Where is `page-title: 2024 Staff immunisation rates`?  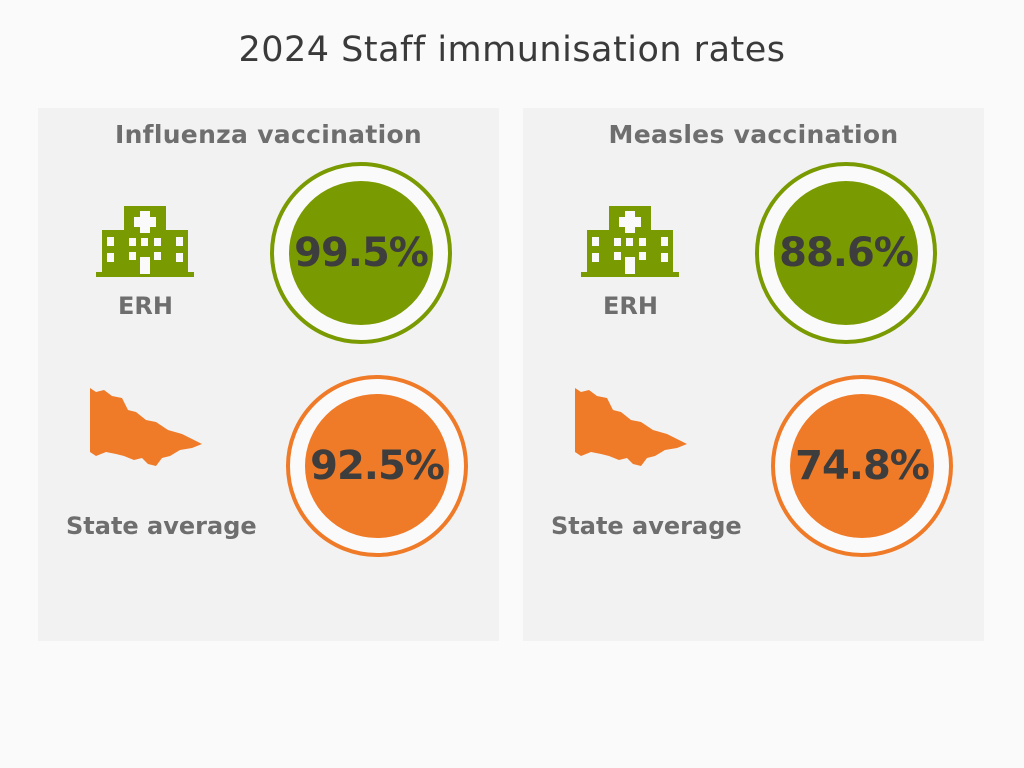 page-title: 2024 Staff immunisation rates is located at coordinates (512, 50).